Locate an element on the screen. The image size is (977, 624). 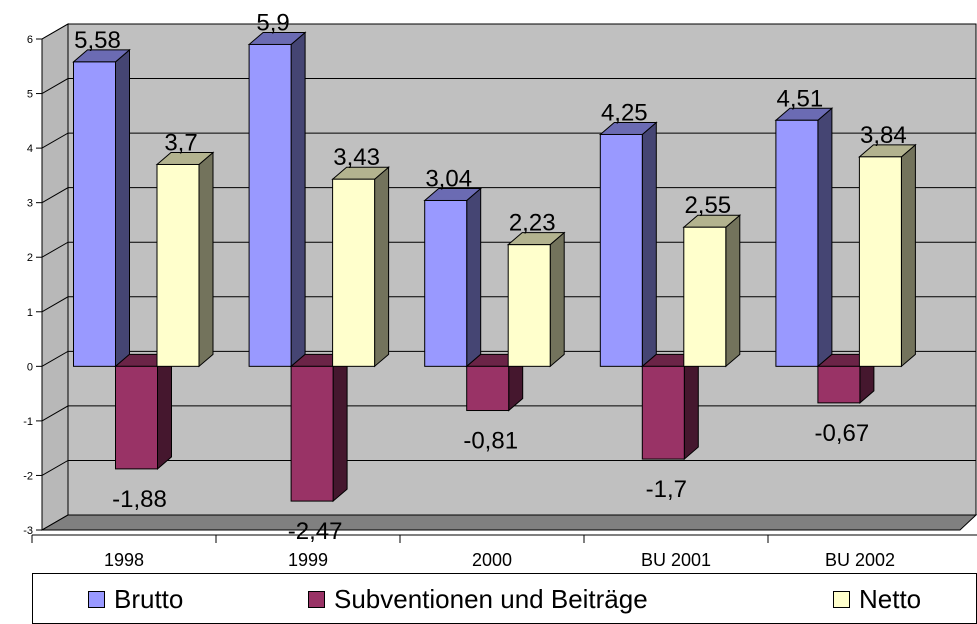
bar-netto-1998 is located at coordinates (185, 259).